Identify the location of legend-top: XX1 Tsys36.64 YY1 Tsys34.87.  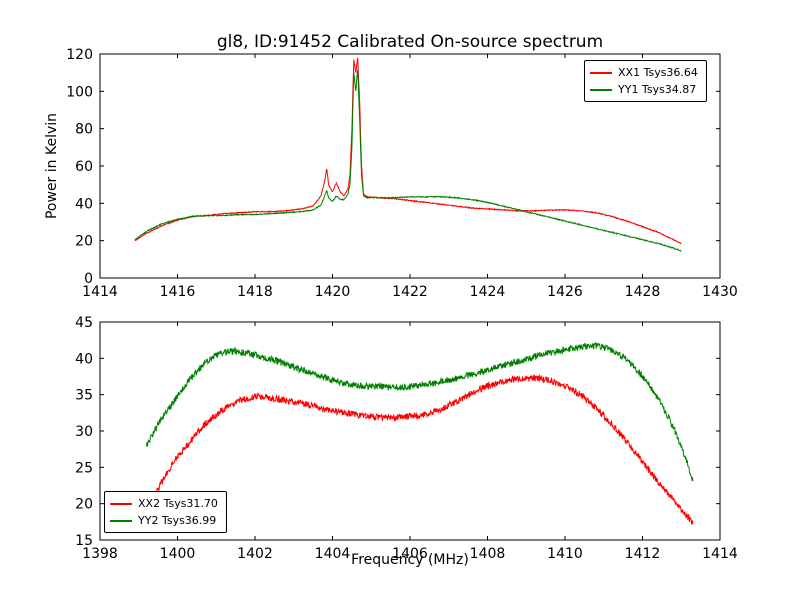
(645, 81).